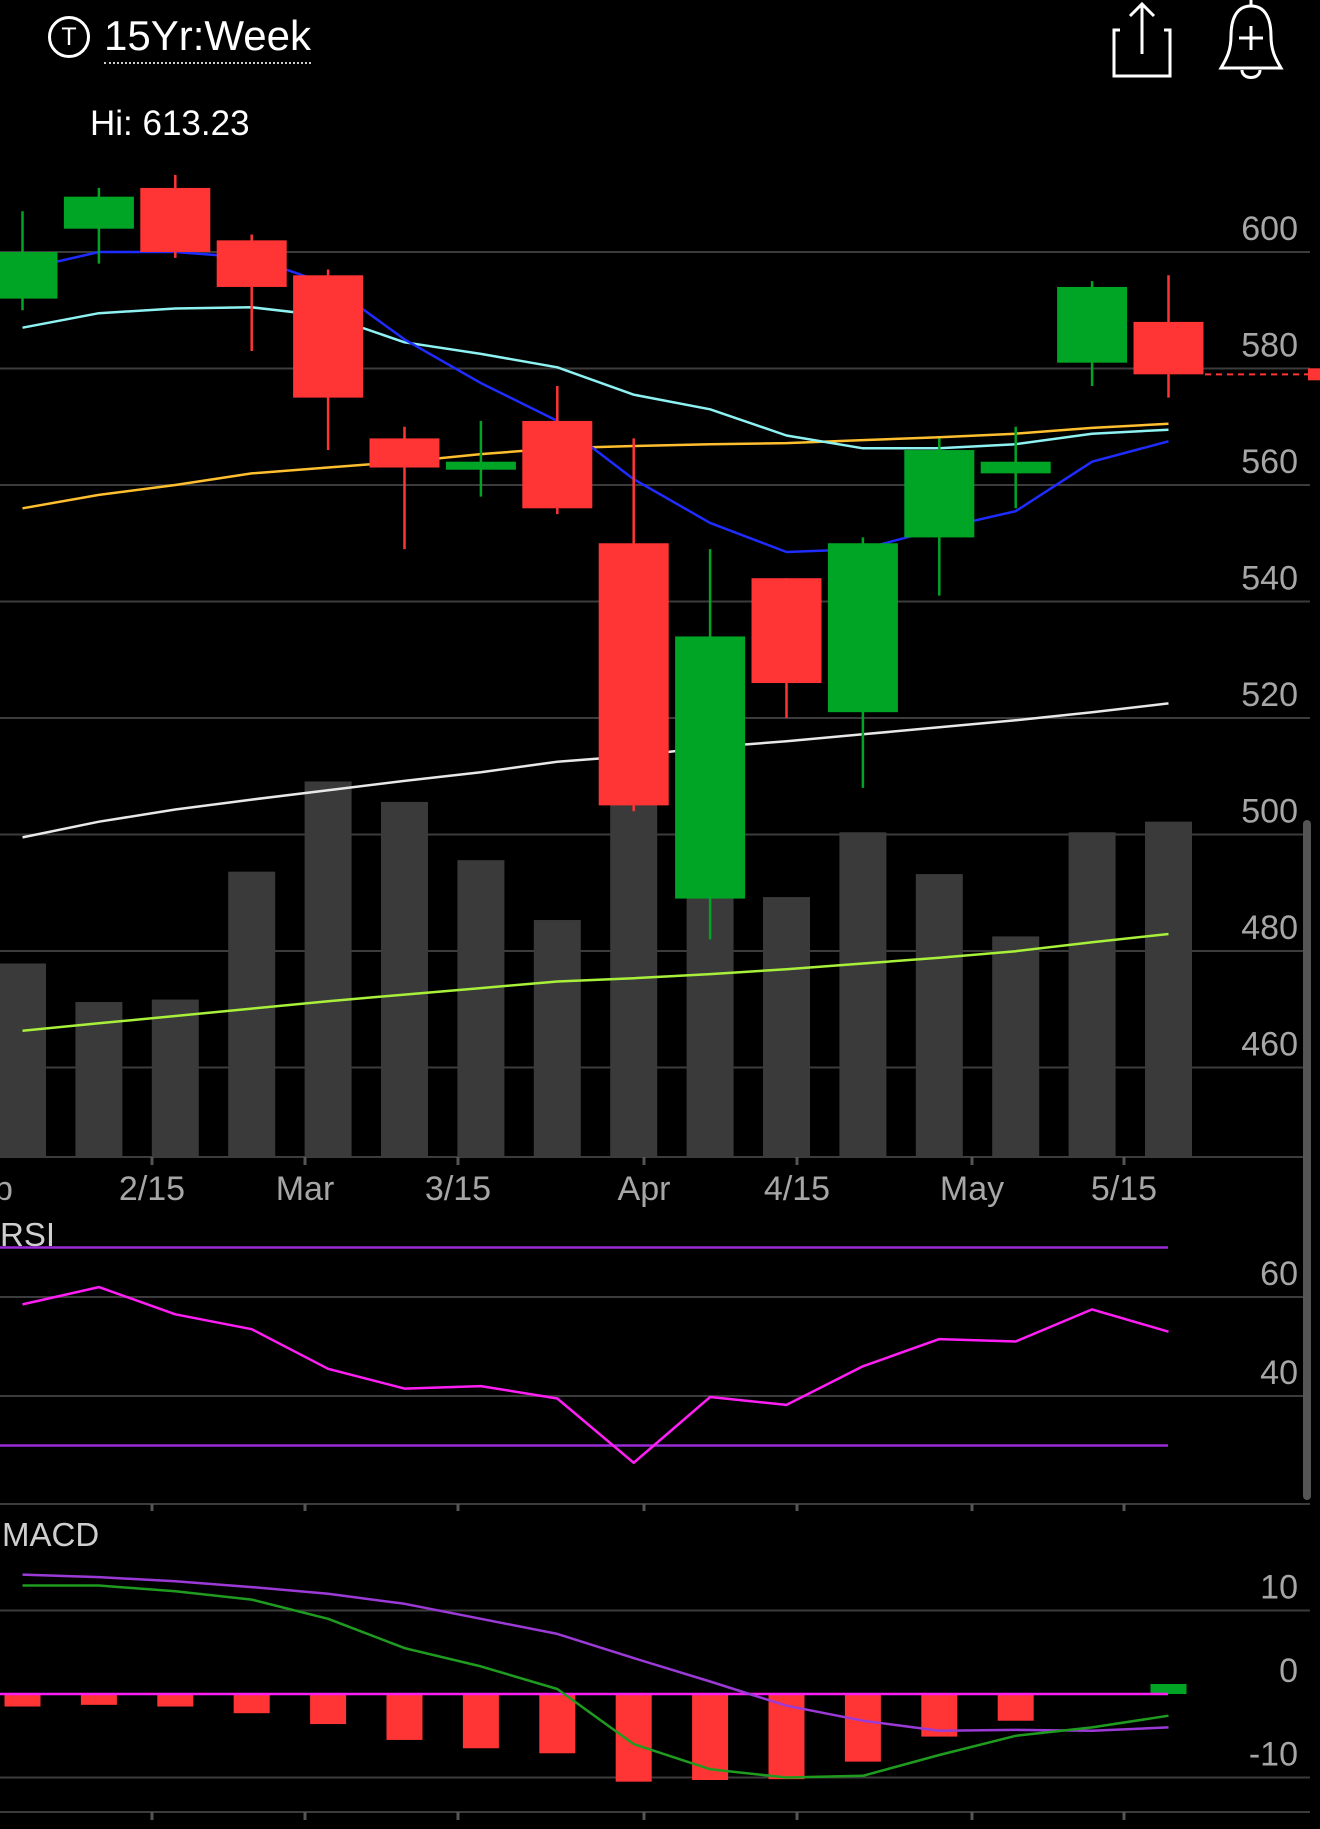 This screenshot has width=1320, height=1829. Describe the element at coordinates (152, 1189) in the screenshot. I see `x-axis-date-label: 2/15` at that location.